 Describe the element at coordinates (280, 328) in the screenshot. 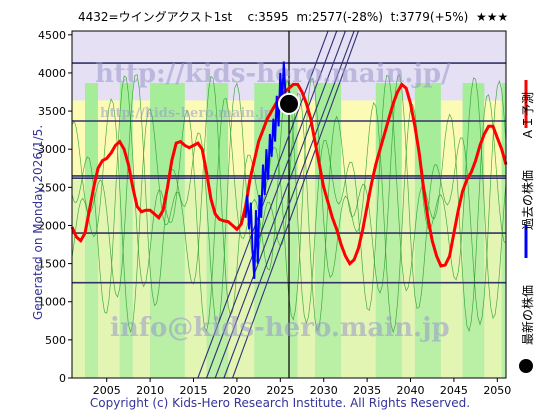

I see `watermark-2: info@kids-hero.main.jp` at that location.